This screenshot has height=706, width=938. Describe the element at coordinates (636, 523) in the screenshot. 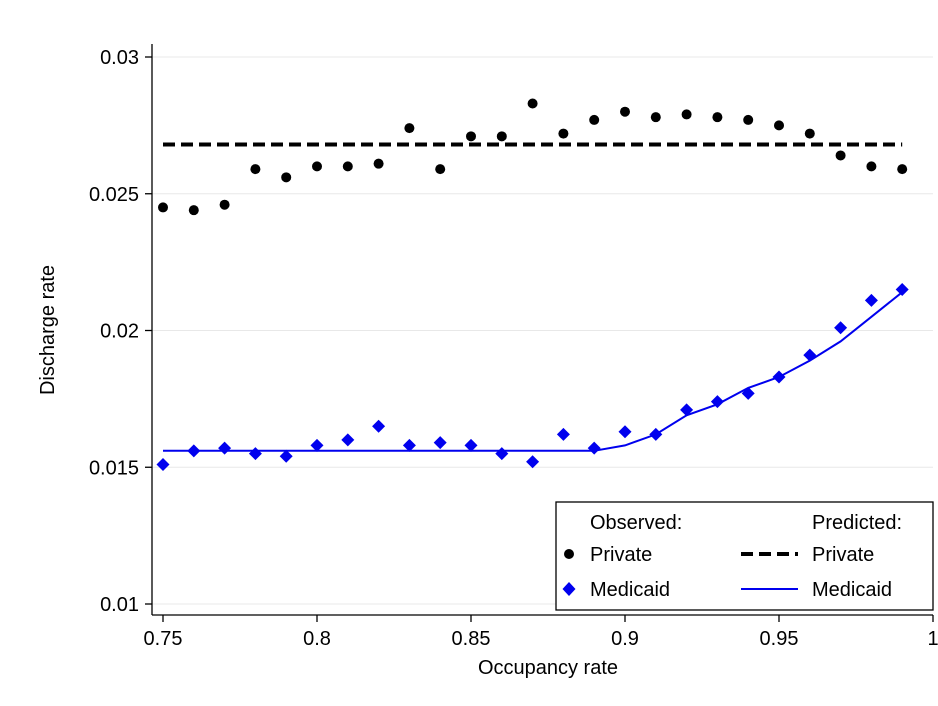

I see `legend-observed-header: Observed:` at that location.